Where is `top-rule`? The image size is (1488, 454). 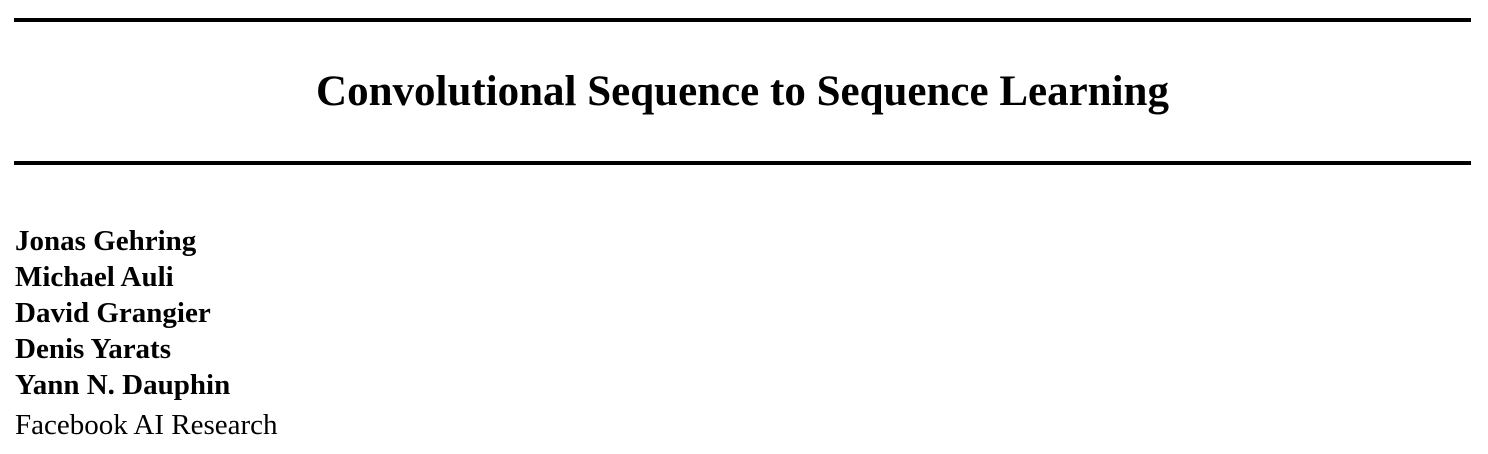 top-rule is located at coordinates (742, 20).